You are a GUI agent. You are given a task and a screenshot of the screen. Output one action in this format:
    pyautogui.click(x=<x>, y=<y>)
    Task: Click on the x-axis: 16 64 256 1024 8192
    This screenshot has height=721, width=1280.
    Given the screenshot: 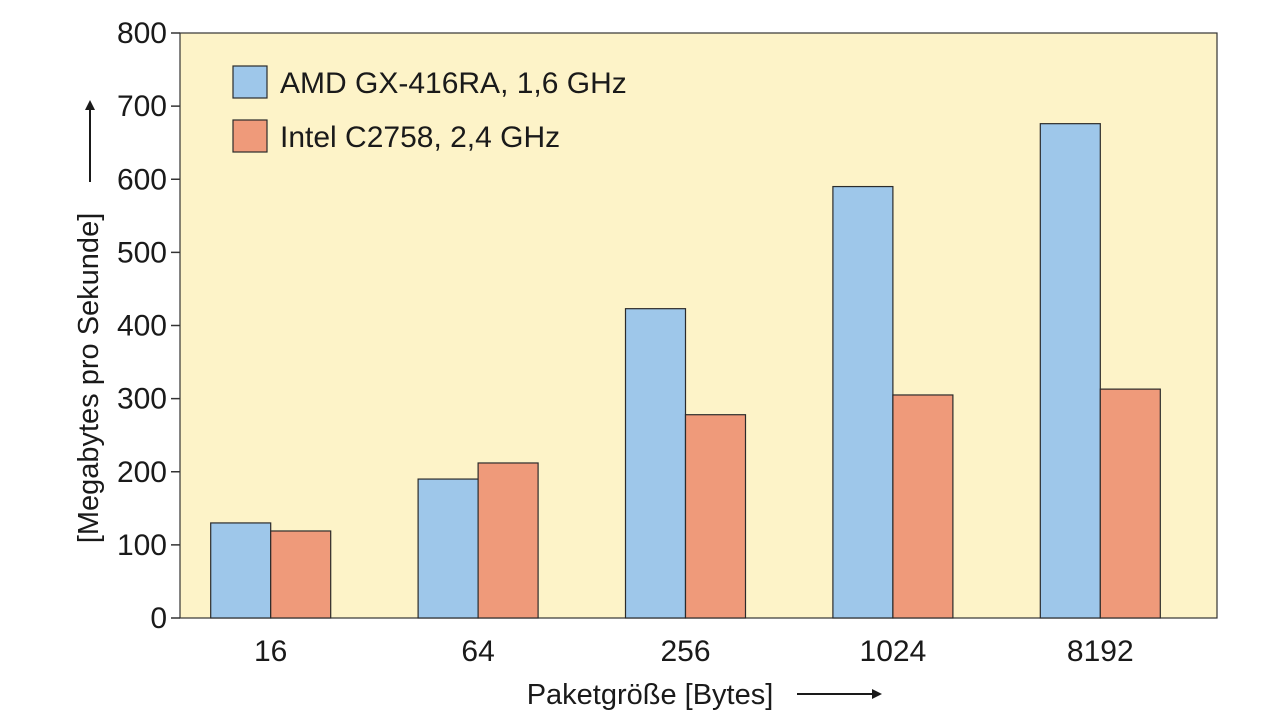 What is the action you would take?
    pyautogui.click(x=694, y=651)
    